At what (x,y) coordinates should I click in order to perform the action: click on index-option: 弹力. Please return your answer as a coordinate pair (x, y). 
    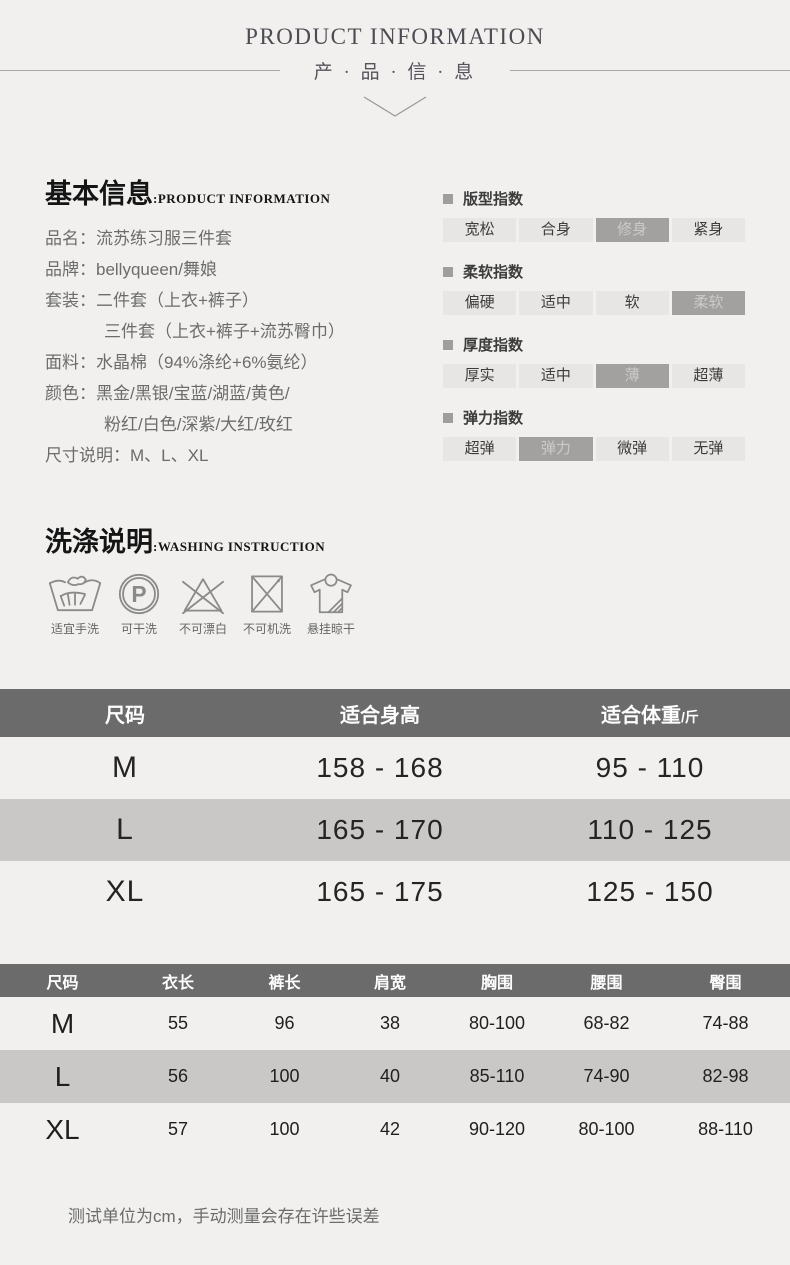
    Looking at the image, I should click on (556, 449).